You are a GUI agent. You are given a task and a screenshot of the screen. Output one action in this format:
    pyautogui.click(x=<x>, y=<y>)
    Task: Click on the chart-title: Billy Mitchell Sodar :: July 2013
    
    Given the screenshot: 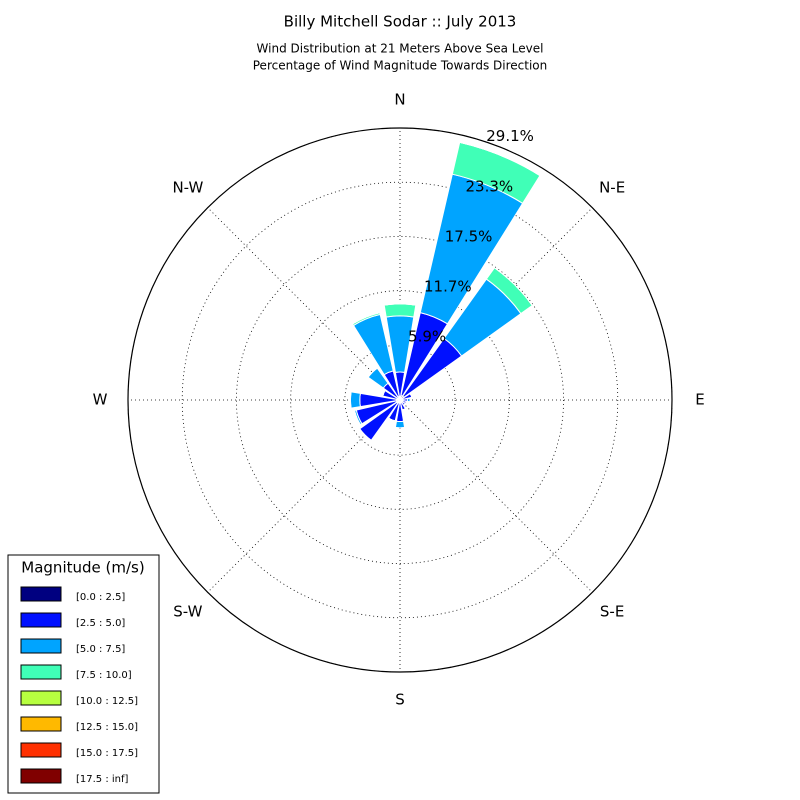 What is the action you would take?
    pyautogui.click(x=400, y=22)
    